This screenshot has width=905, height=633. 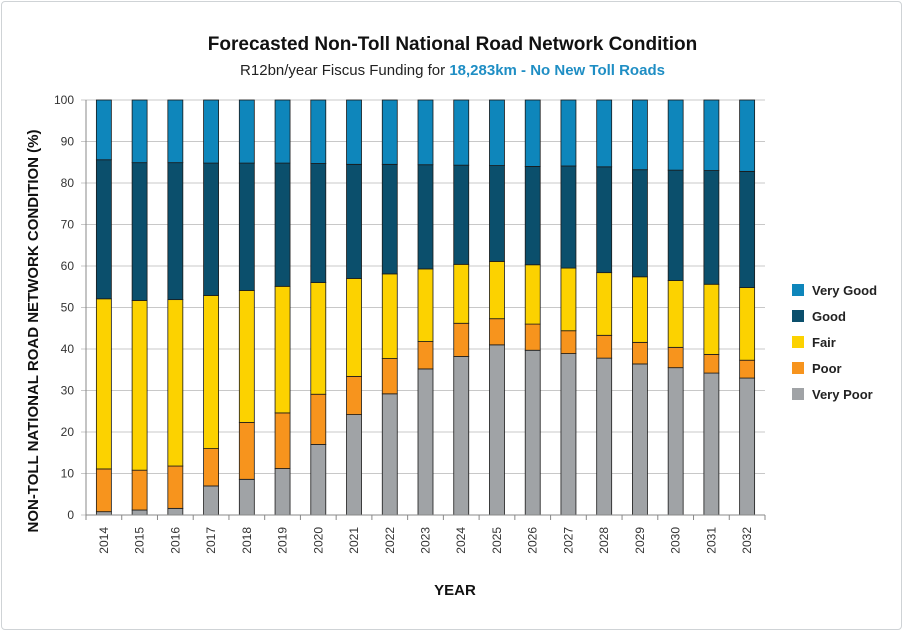 What do you see at coordinates (246, 497) in the screenshot?
I see `bar-segment-very-poor-2018` at bounding box center [246, 497].